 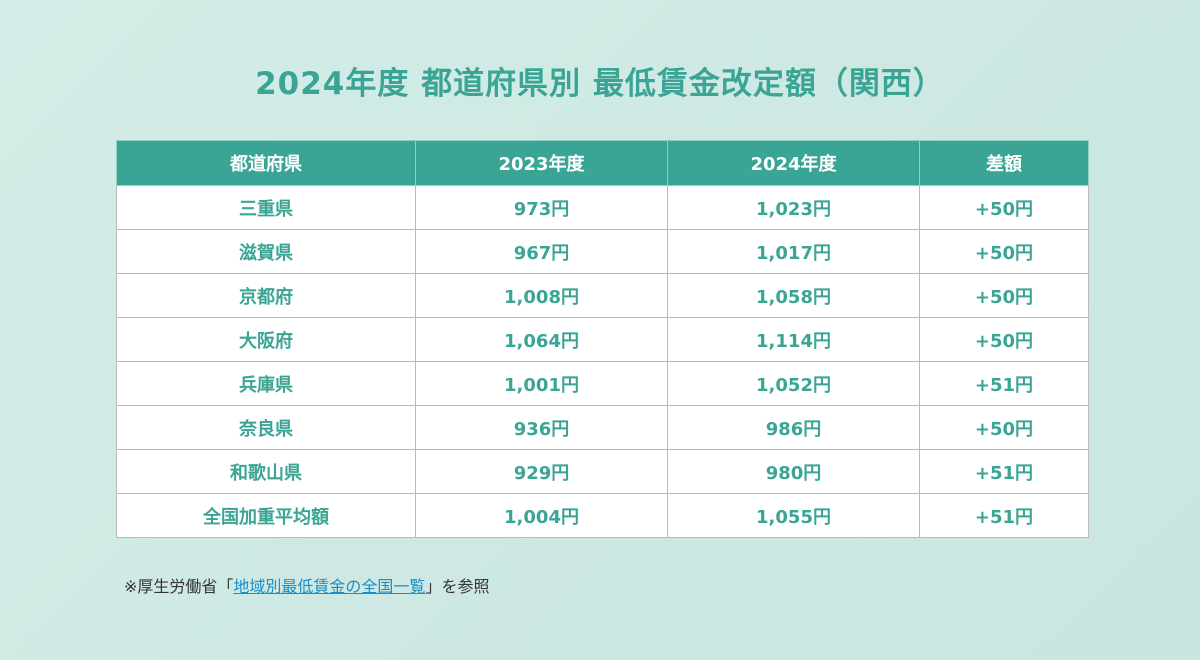 I want to click on cell-2024: 1,114円, so click(x=793, y=339).